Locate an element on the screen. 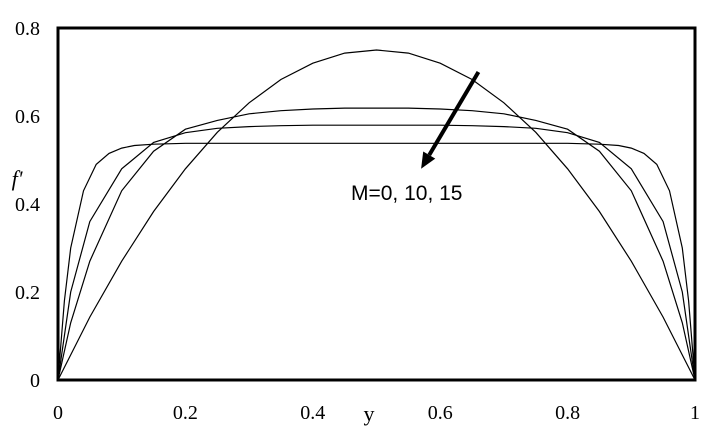 The width and height of the screenshot is (720, 443). annotation-arrow is located at coordinates (454, 113).